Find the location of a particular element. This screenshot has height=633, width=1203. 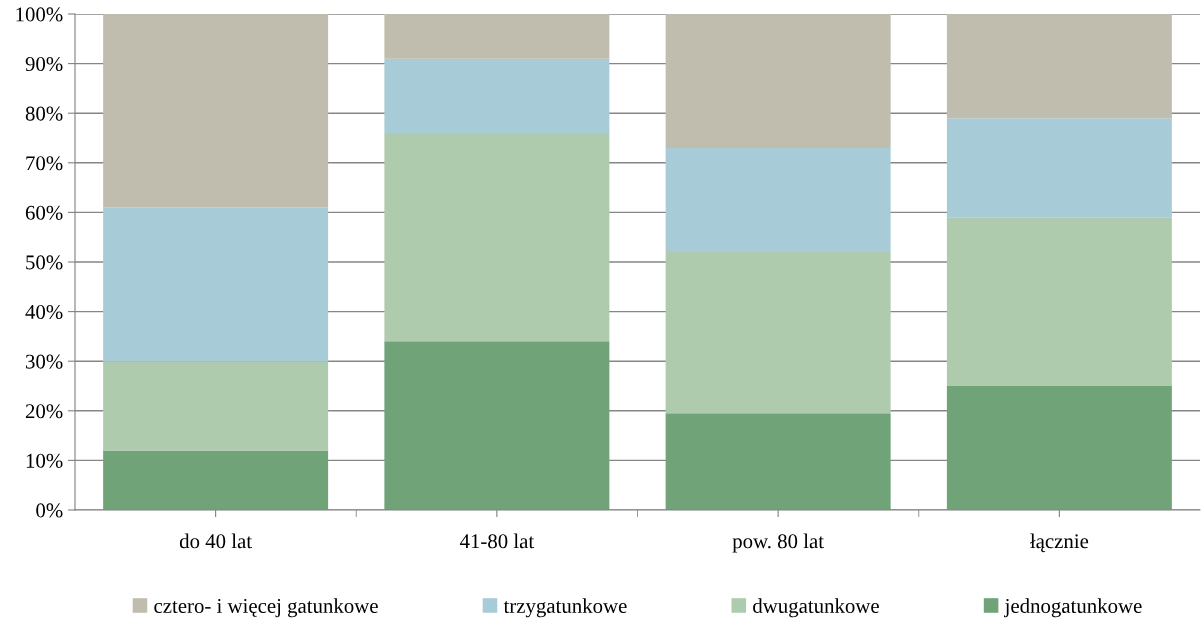

y-tick-label: 10% is located at coordinates (44, 460).